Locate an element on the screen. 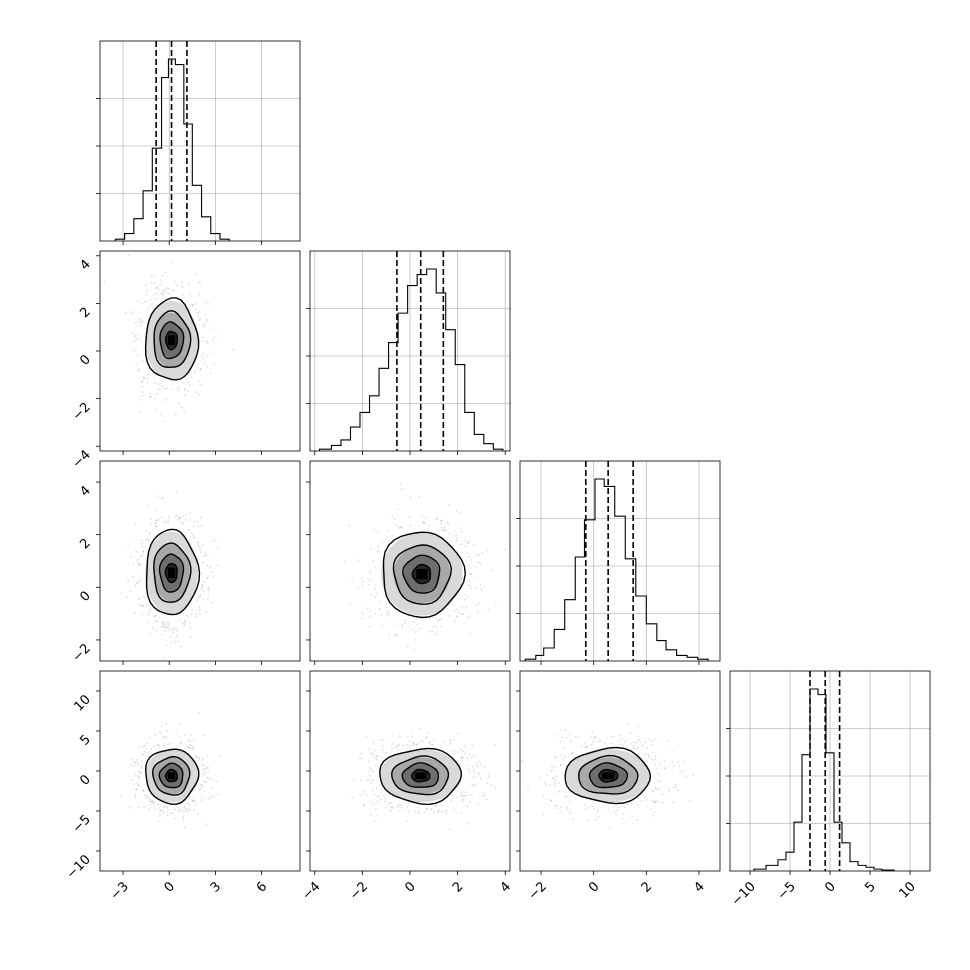  x-tick-label: −10 is located at coordinates (744, 894).